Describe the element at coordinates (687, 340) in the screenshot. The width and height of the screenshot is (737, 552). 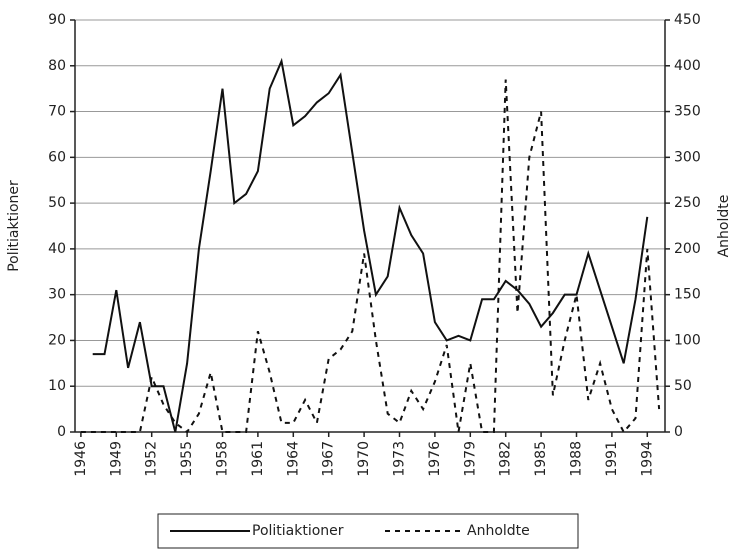
I see `y2-tick-label: 100` at that location.